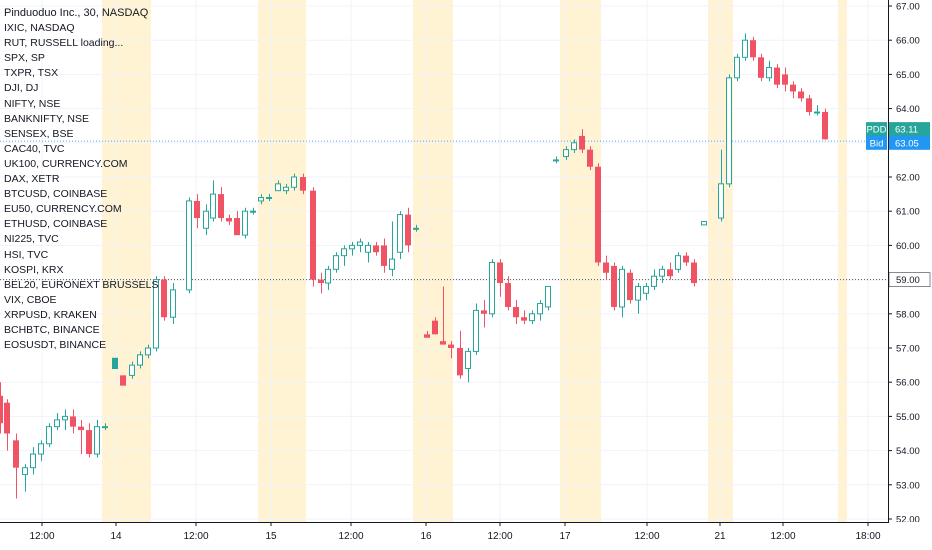  I want to click on legend-symbol-item: BEL20, EURONEXT BRUSSELS, so click(81, 284).